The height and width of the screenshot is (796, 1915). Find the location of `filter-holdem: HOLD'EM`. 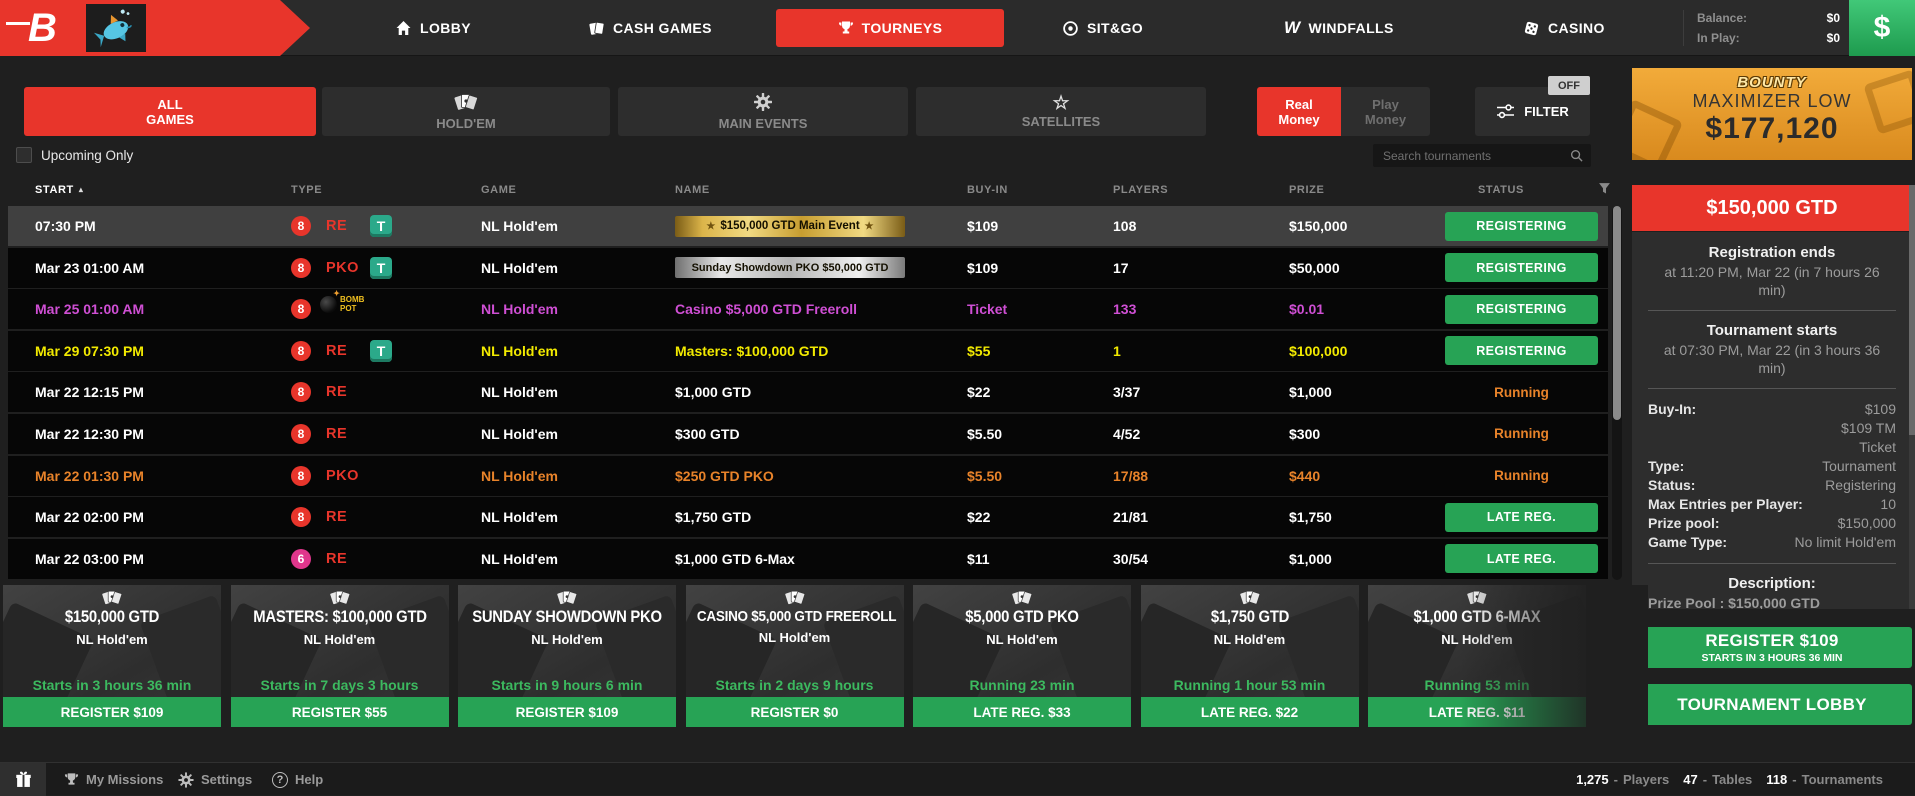

filter-holdem: HOLD'EM is located at coordinates (466, 111).